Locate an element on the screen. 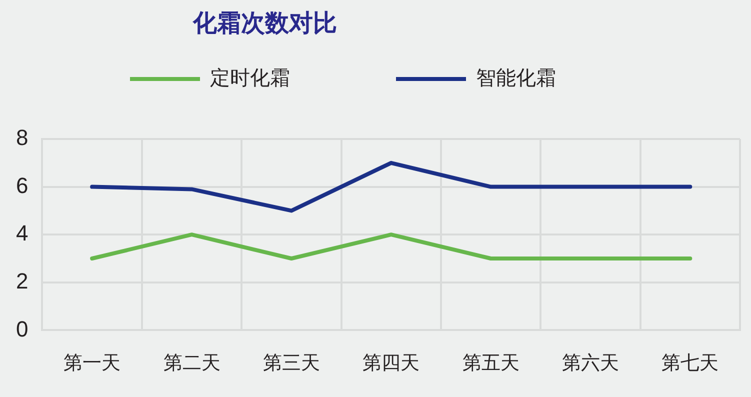 The width and height of the screenshot is (751, 397). x-tick-label: 第五天 is located at coordinates (491, 363).